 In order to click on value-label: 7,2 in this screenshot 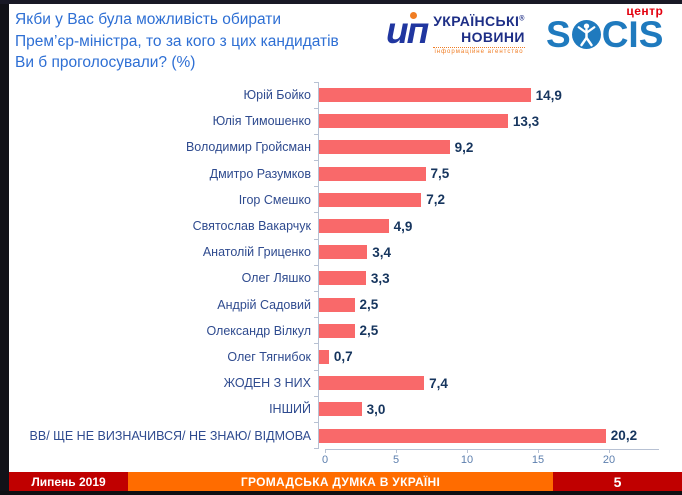, I will do `click(435, 200)`.